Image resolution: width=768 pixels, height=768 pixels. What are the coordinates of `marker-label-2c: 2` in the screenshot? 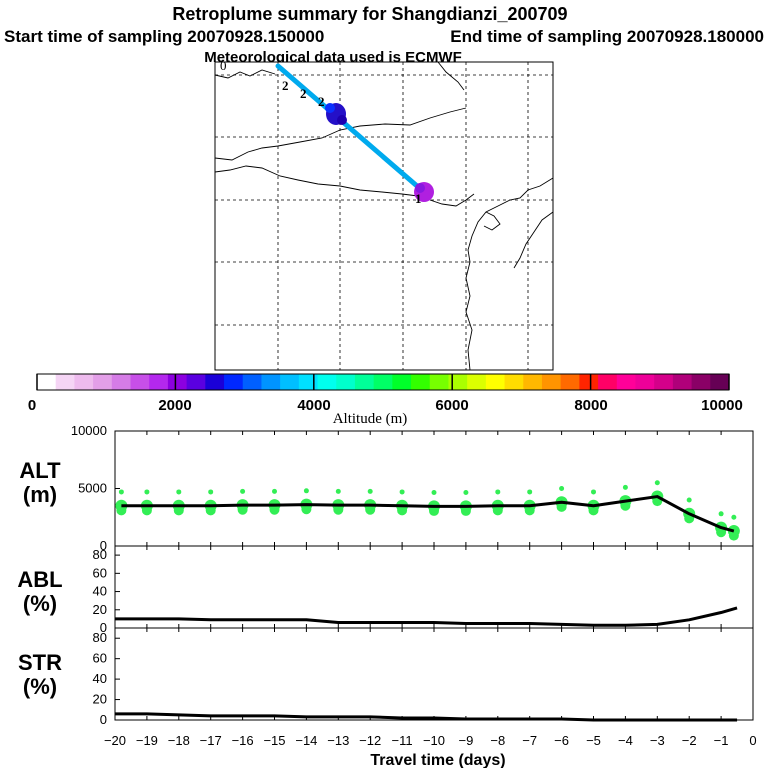 It's located at (321, 101).